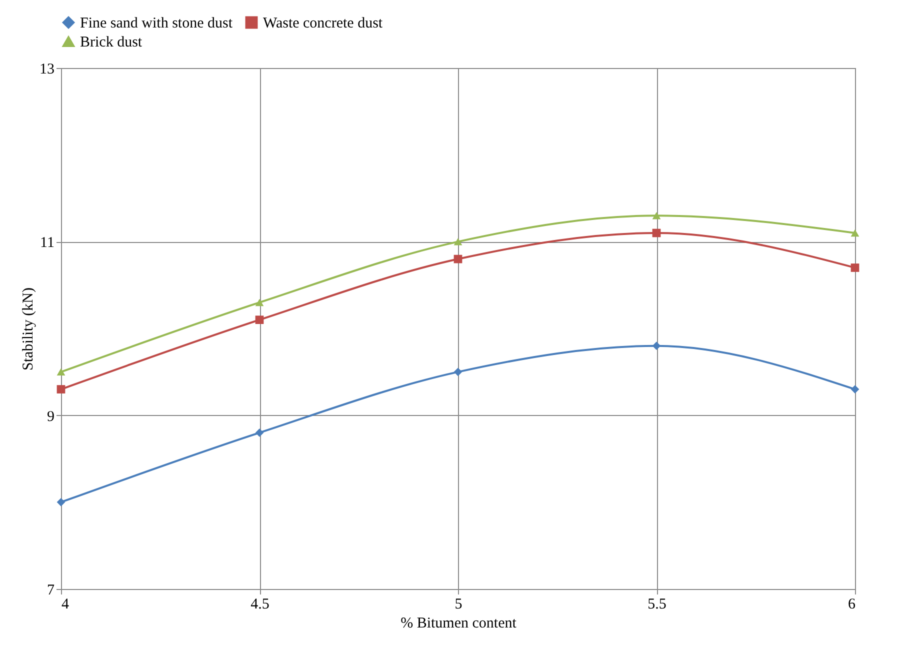 Image resolution: width=905 pixels, height=664 pixels. What do you see at coordinates (66, 604) in the screenshot?
I see `x-tick-label: 4` at bounding box center [66, 604].